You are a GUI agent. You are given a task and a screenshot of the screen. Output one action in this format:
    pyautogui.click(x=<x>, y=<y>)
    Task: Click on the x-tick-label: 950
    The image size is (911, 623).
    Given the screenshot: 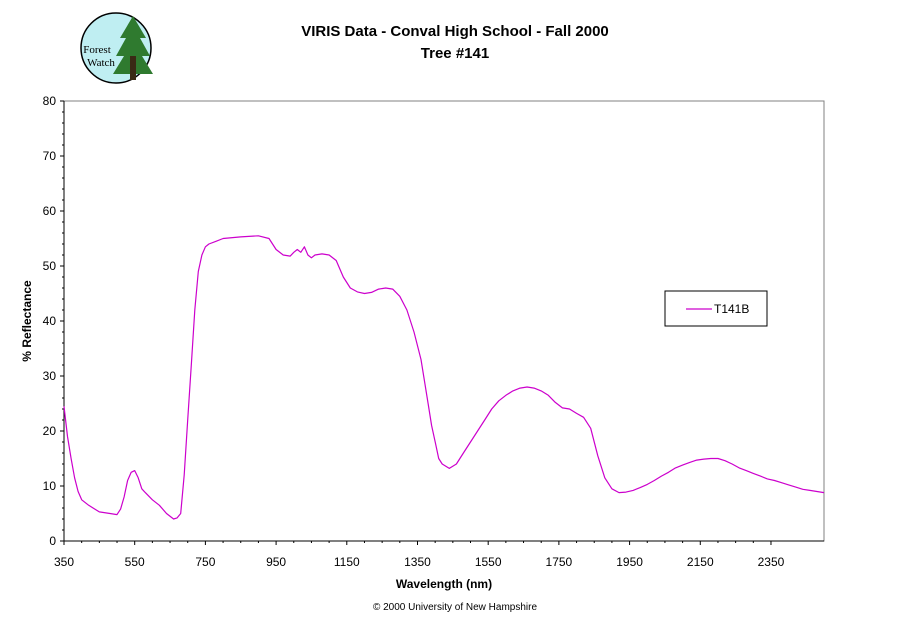 What is the action you would take?
    pyautogui.click(x=276, y=562)
    